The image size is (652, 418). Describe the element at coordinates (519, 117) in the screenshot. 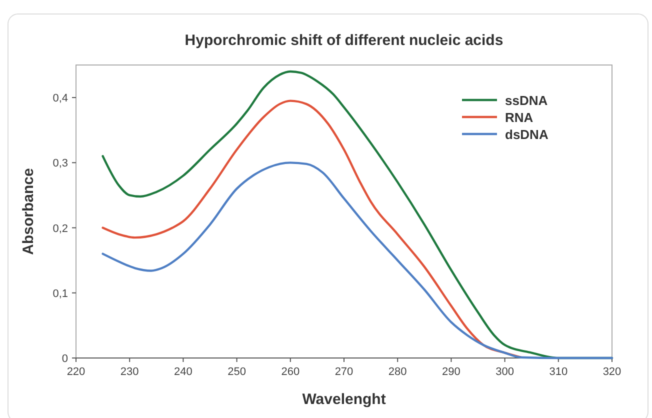

I see `legend-label: RNA` at that location.